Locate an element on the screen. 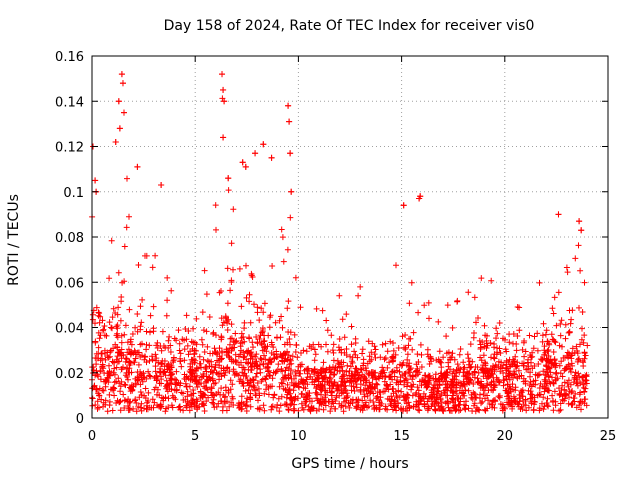  y-tick-label: 0 is located at coordinates (80, 419).